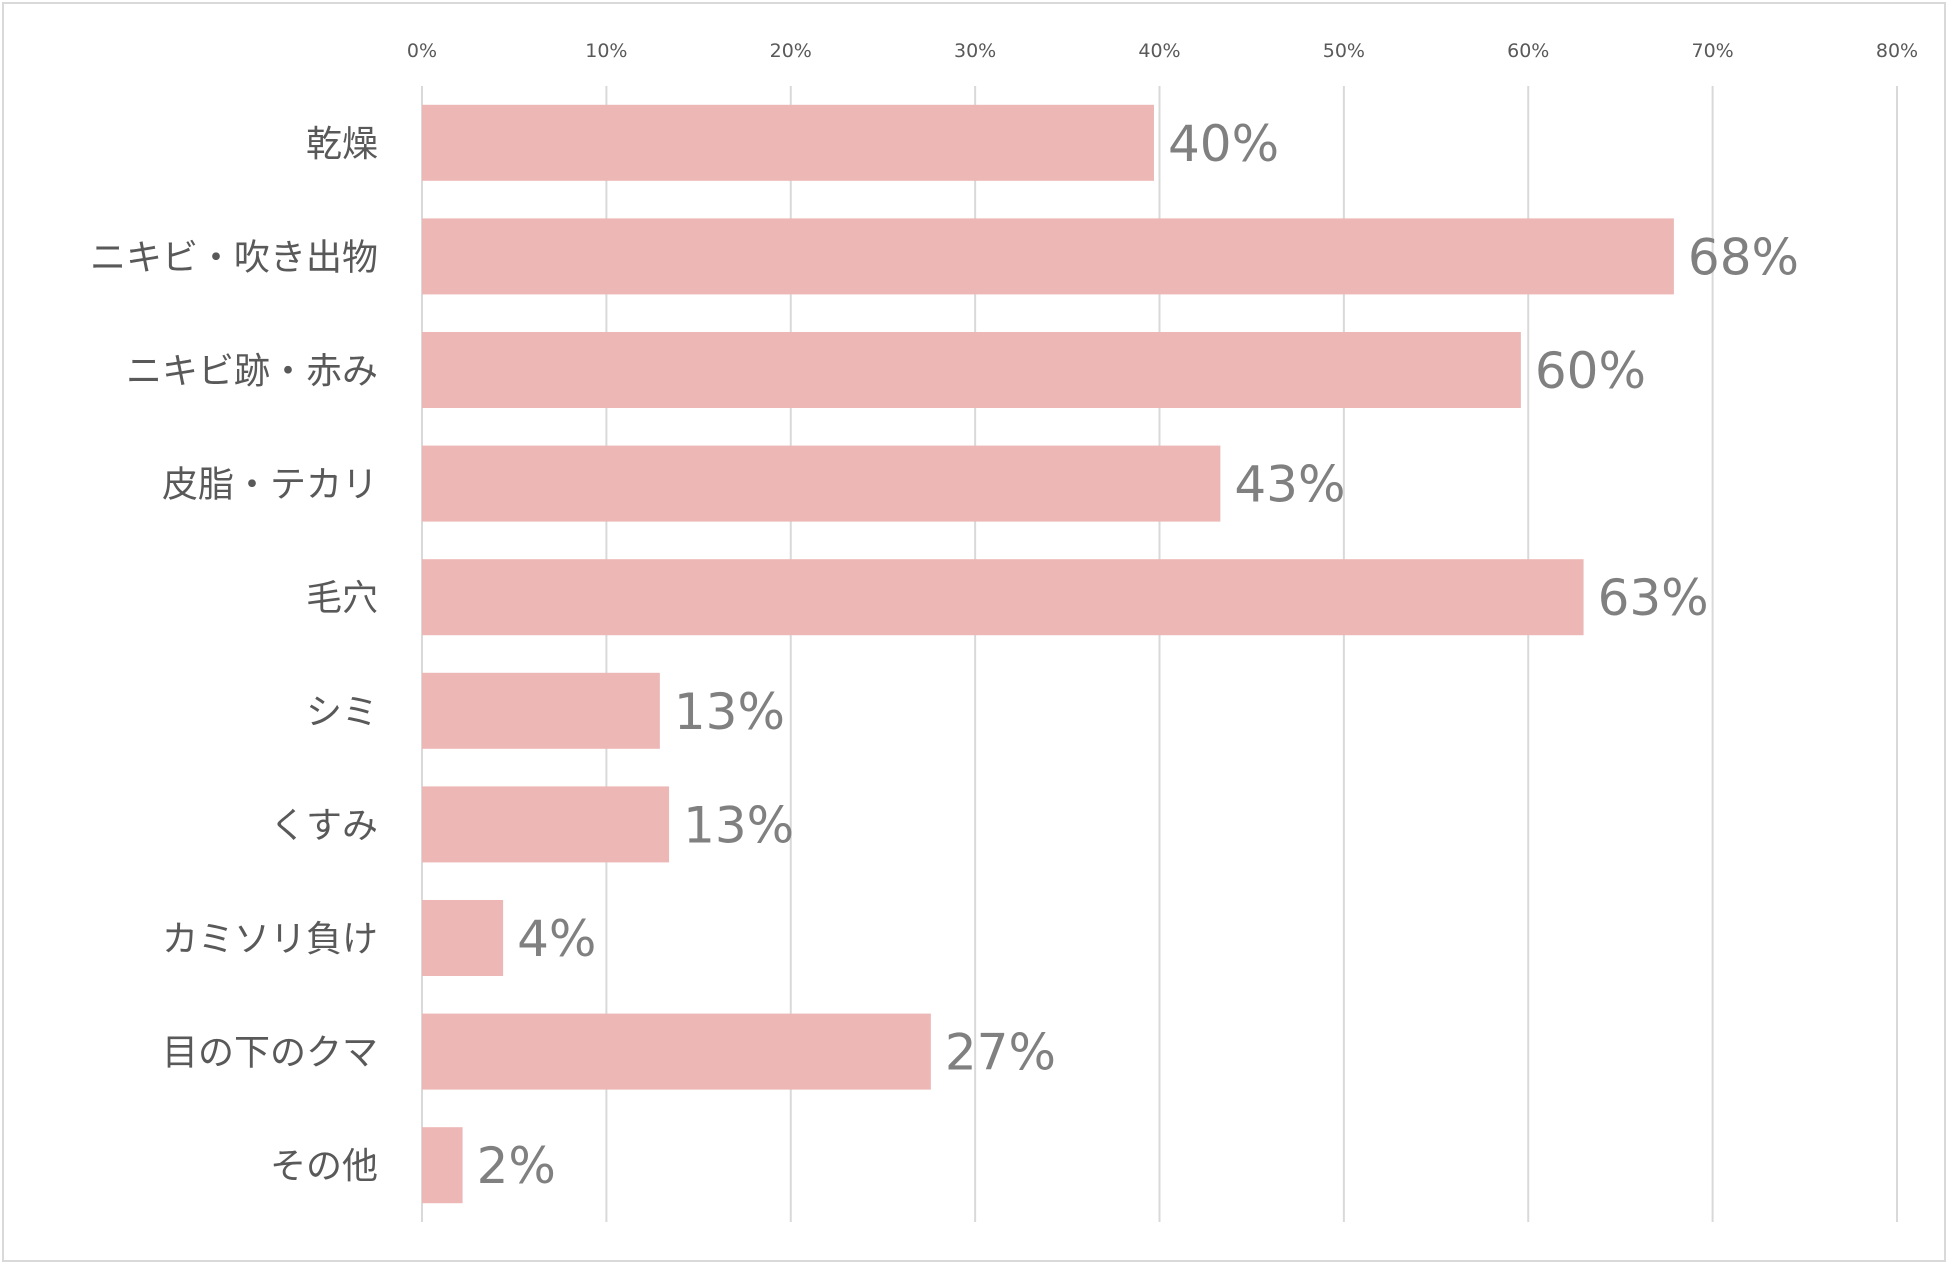  What do you see at coordinates (1289, 485) in the screenshot?
I see `data-label: 43%` at bounding box center [1289, 485].